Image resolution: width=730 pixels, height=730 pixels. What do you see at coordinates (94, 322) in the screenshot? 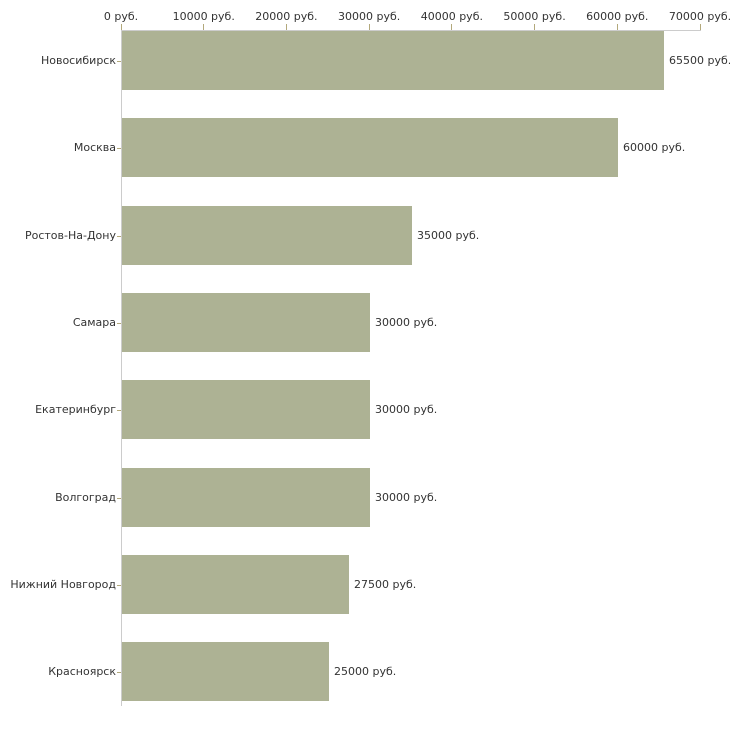
I see `category-label: Самара` at bounding box center [94, 322].